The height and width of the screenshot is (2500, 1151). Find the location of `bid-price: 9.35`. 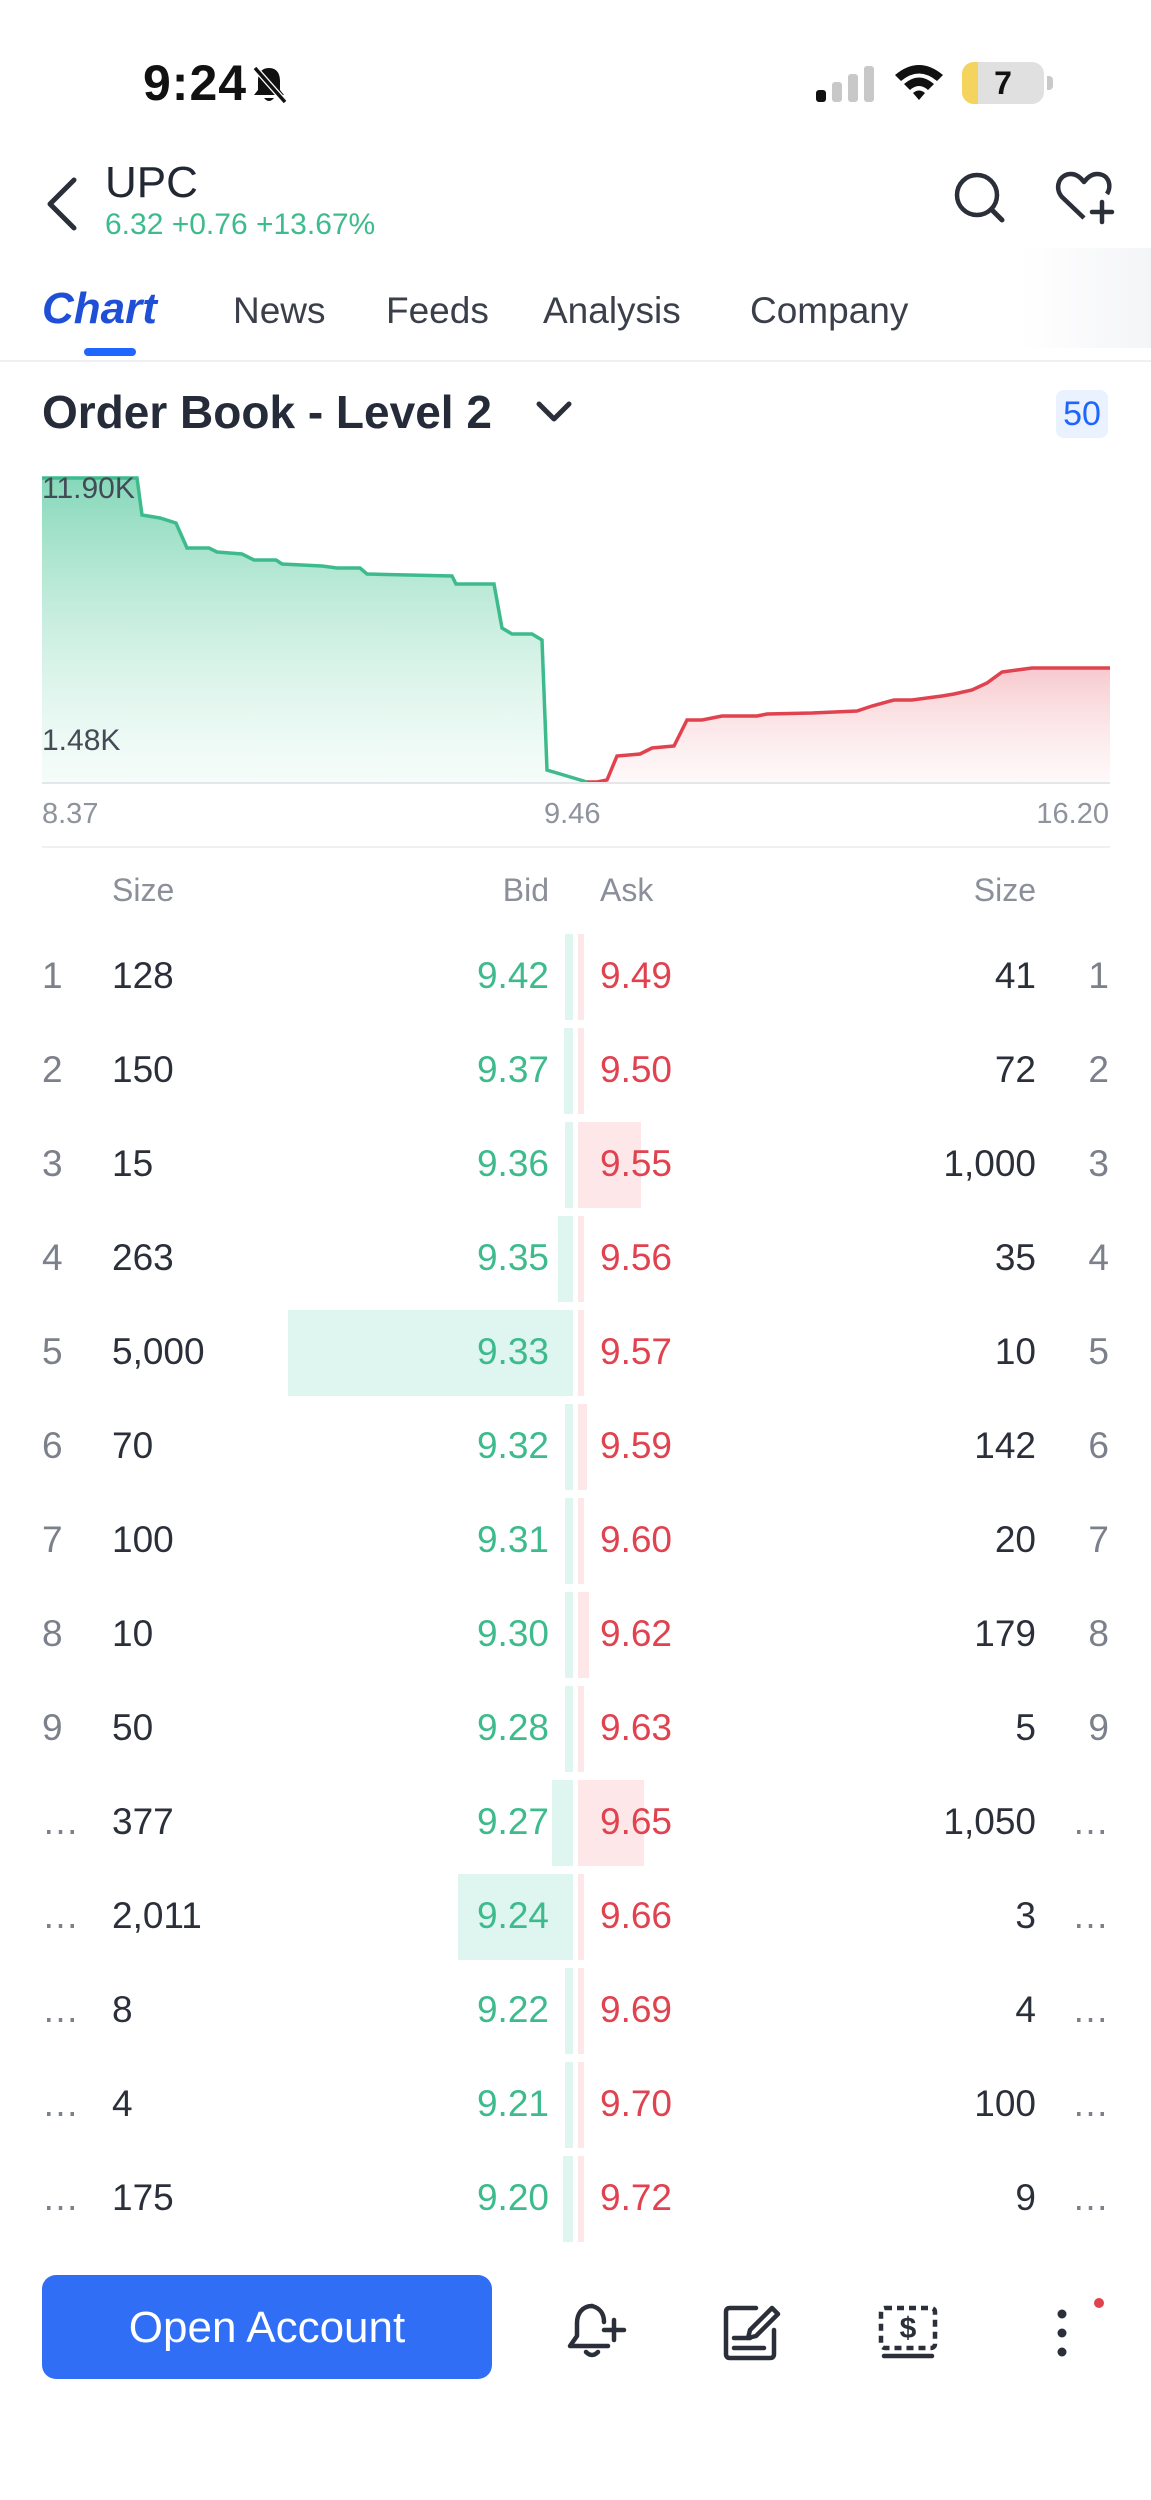

bid-price: 9.35 is located at coordinates (512, 1257).